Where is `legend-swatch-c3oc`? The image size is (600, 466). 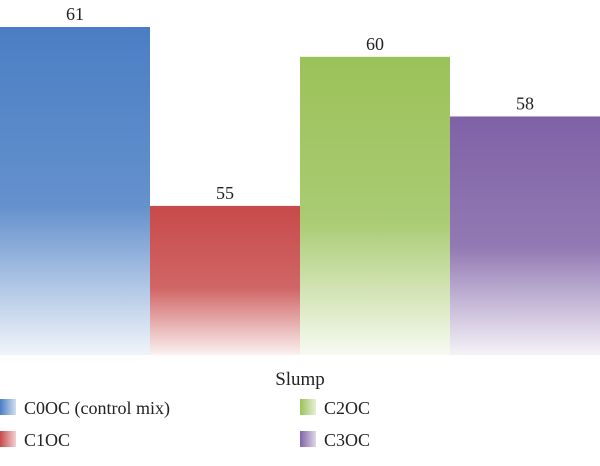 legend-swatch-c3oc is located at coordinates (308, 439).